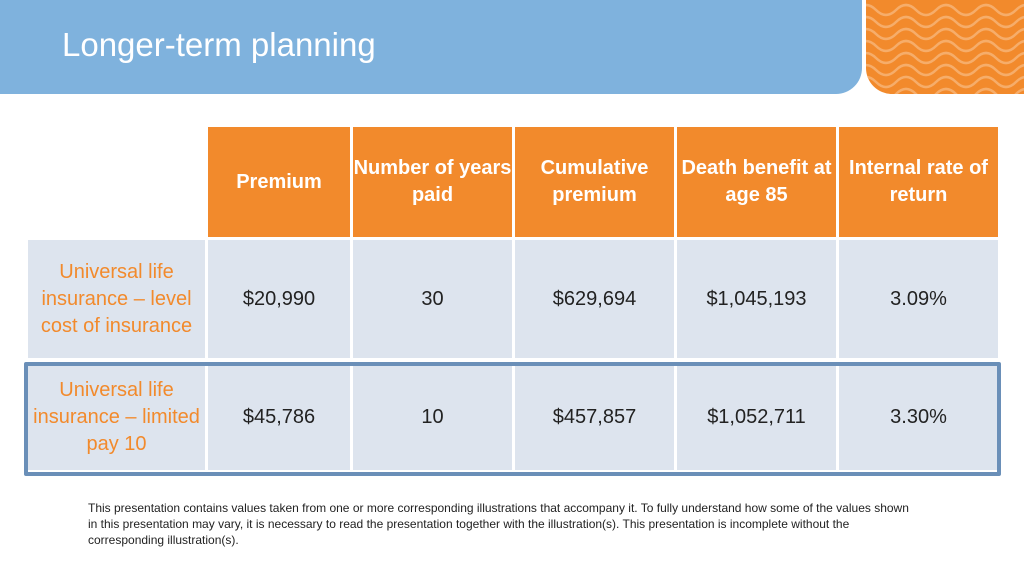 This screenshot has width=1024, height=576. I want to click on decorative-wave-pattern, so click(945, 47).